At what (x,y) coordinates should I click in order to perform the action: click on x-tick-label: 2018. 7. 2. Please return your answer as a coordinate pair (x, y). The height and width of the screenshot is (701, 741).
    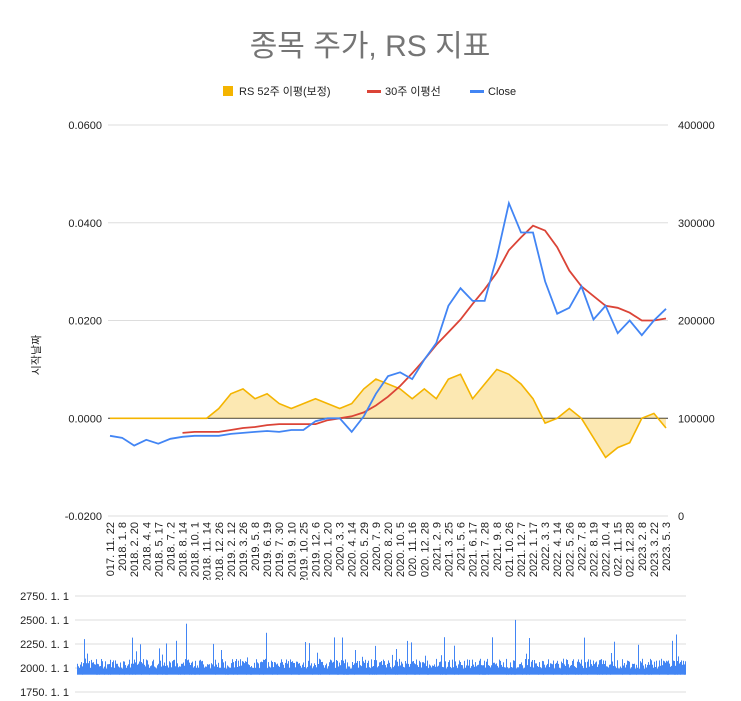
    Looking at the image, I should click on (171, 546).